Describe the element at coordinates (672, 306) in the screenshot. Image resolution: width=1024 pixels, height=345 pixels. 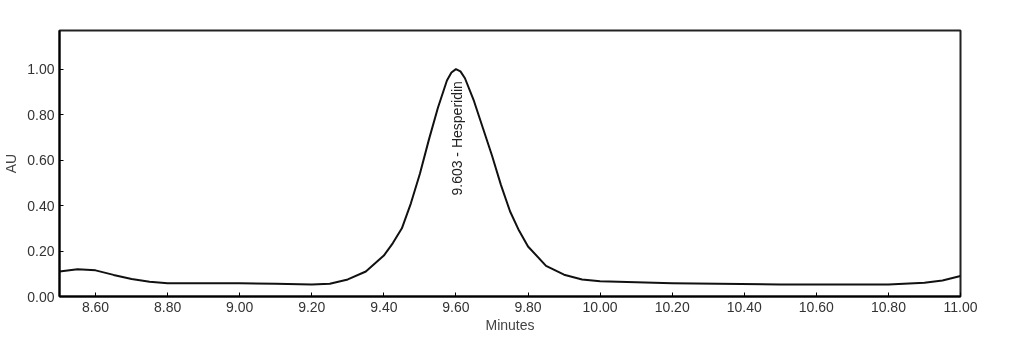
I see `x-tick-label: 10.20` at that location.